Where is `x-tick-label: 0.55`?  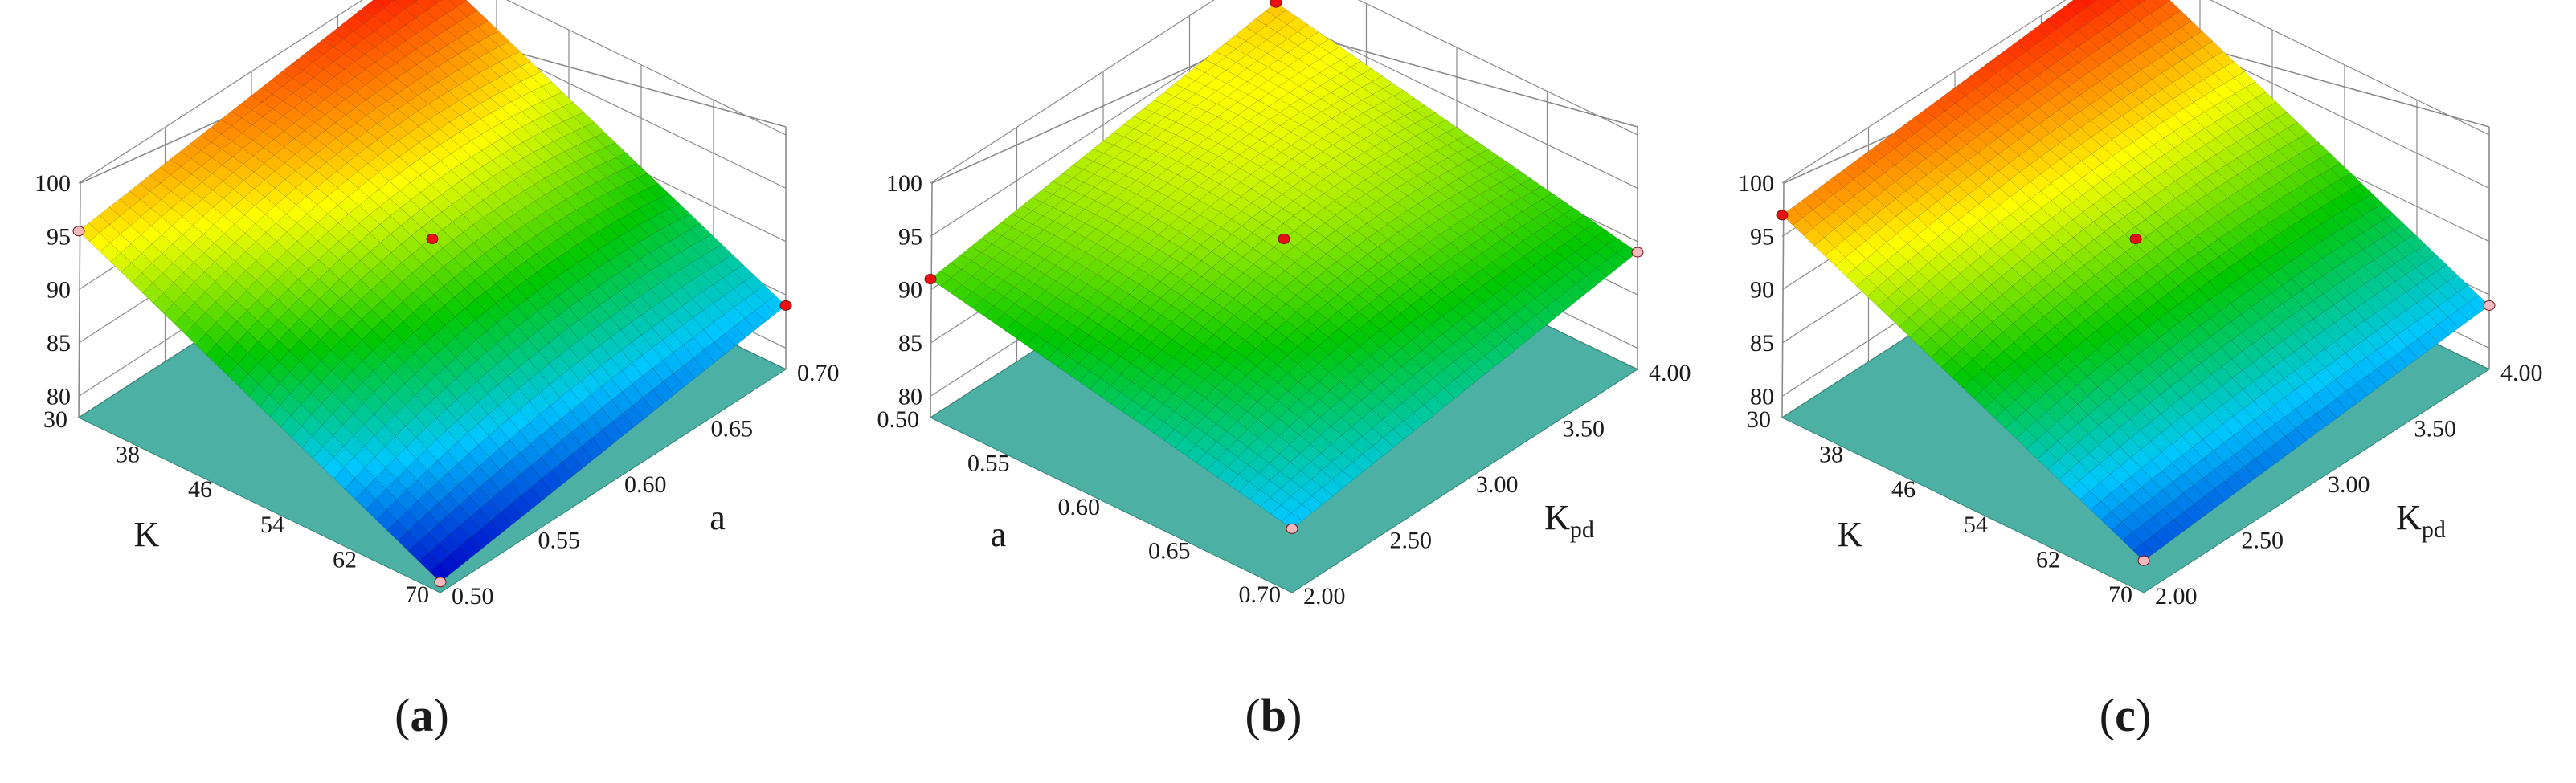
x-tick-label: 0.55 is located at coordinates (989, 464).